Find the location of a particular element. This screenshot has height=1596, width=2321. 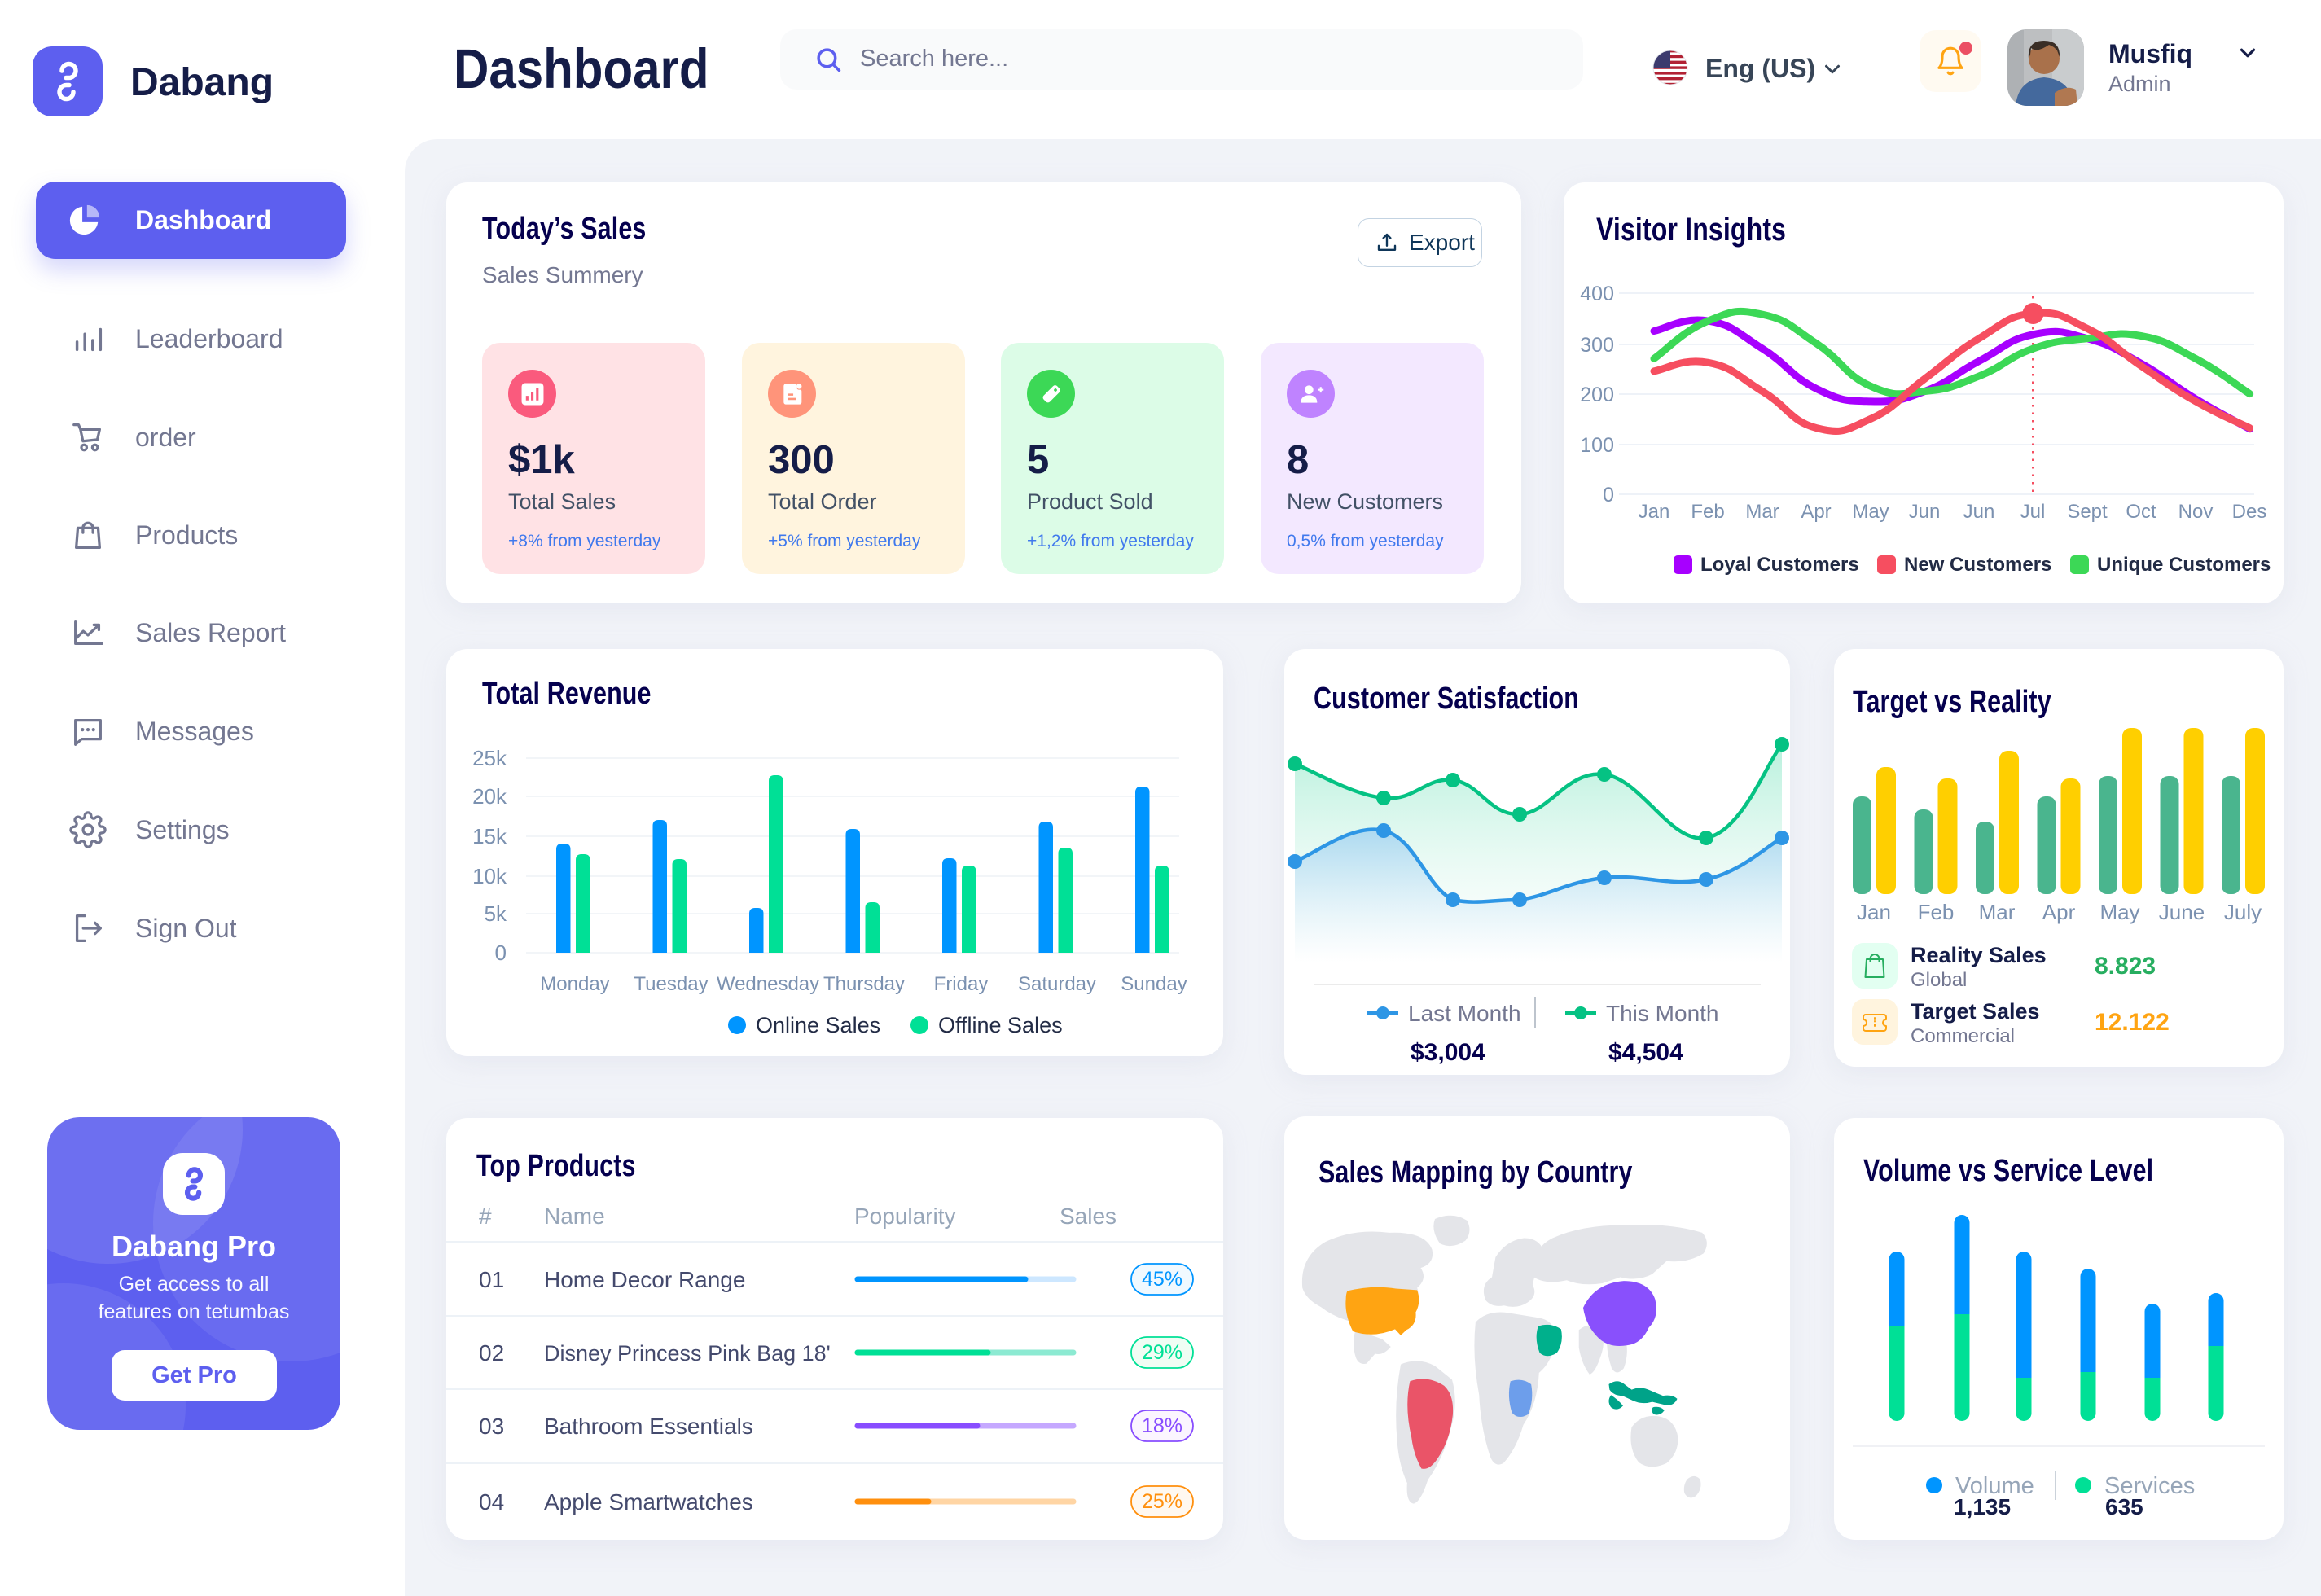

svg-text: Sales is located at coordinates (1088, 1216).